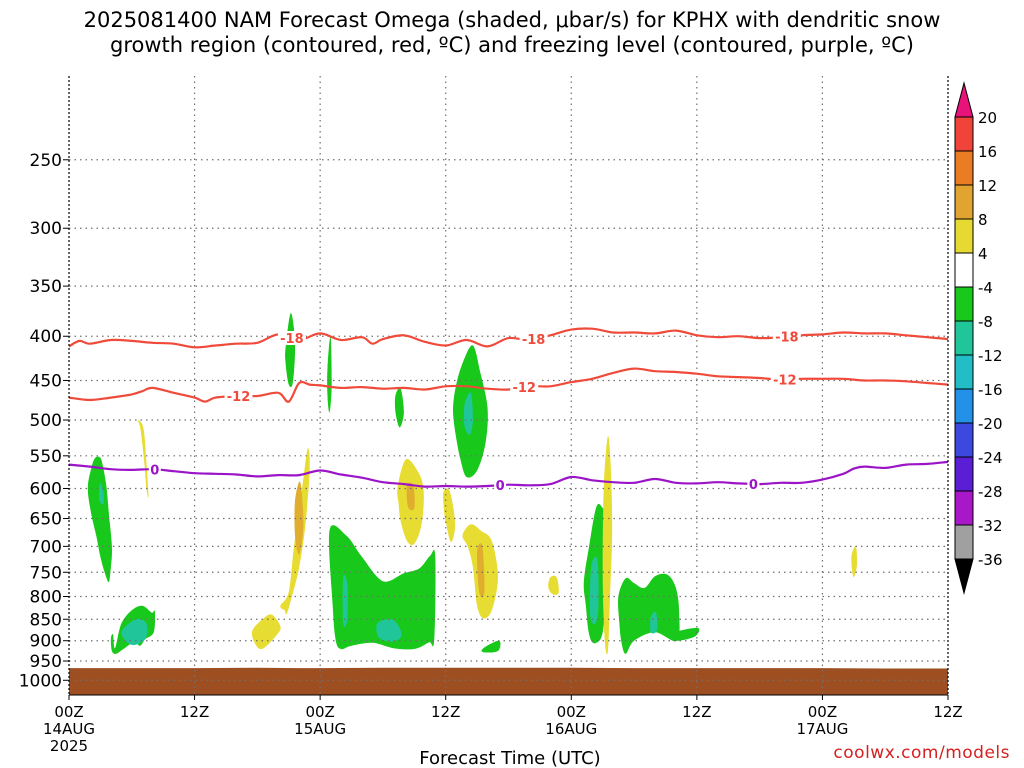 This screenshot has height=768, width=1024. I want to click on y-tick-label: 450, so click(46, 381).